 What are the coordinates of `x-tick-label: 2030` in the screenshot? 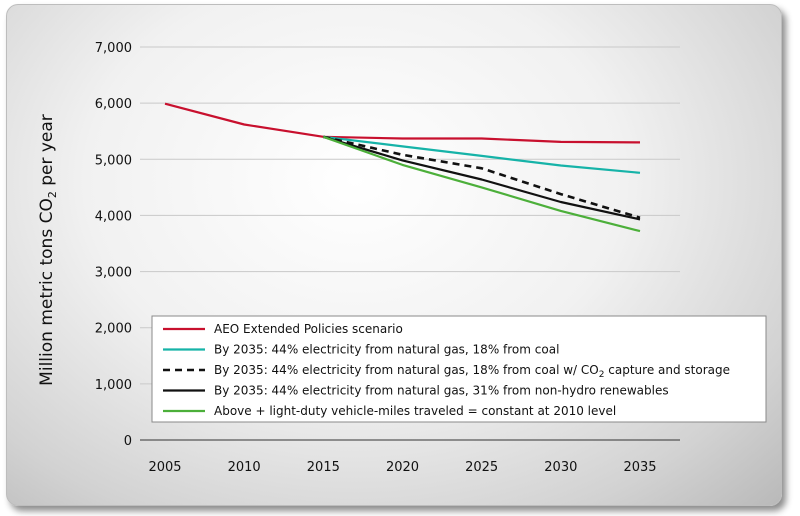 It's located at (560, 467).